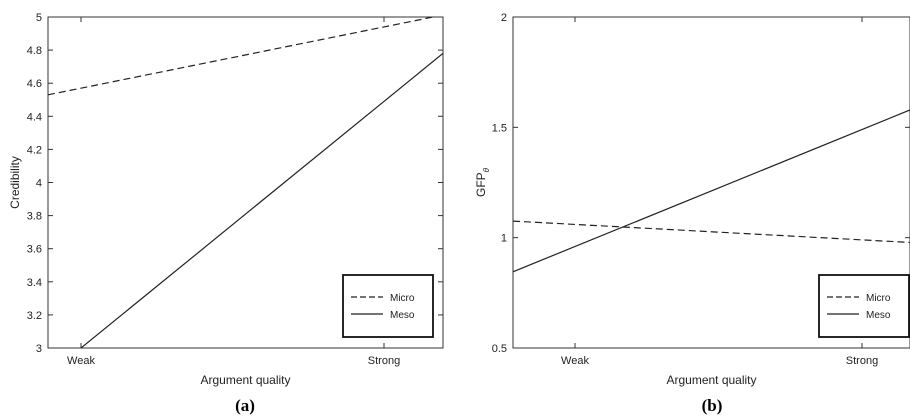 Image resolution: width=910 pixels, height=418 pixels. Describe the element at coordinates (34, 84) in the screenshot. I see `y-tick-label: 4.6` at that location.